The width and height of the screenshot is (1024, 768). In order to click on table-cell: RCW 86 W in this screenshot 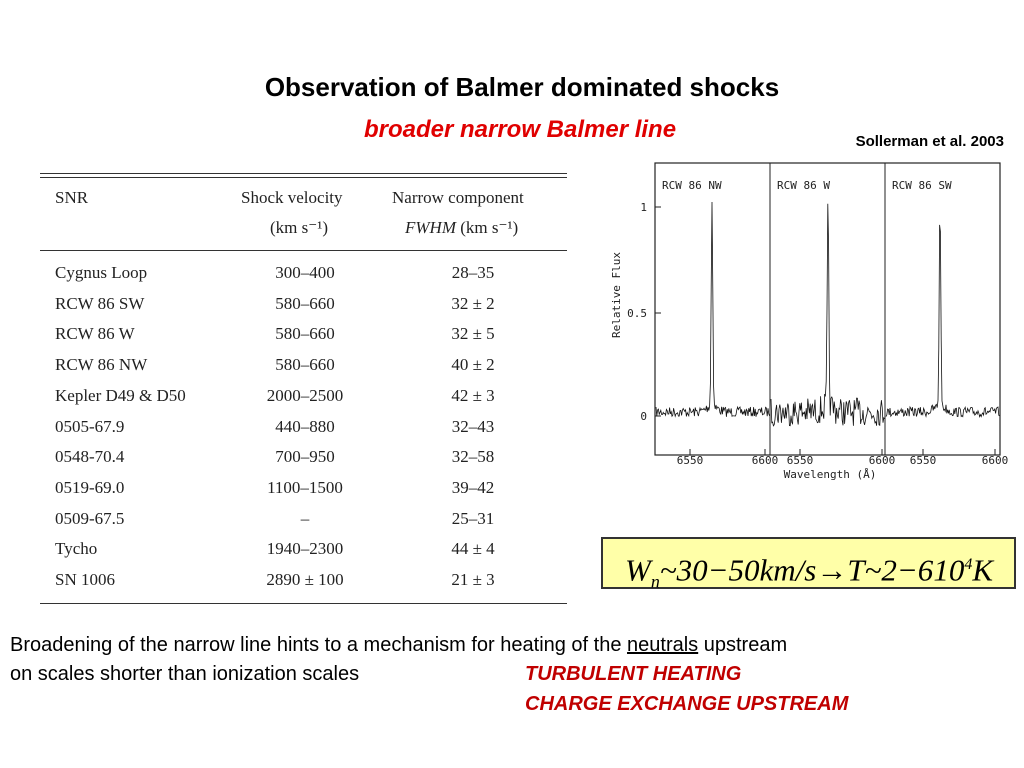, I will do `click(95, 334)`.